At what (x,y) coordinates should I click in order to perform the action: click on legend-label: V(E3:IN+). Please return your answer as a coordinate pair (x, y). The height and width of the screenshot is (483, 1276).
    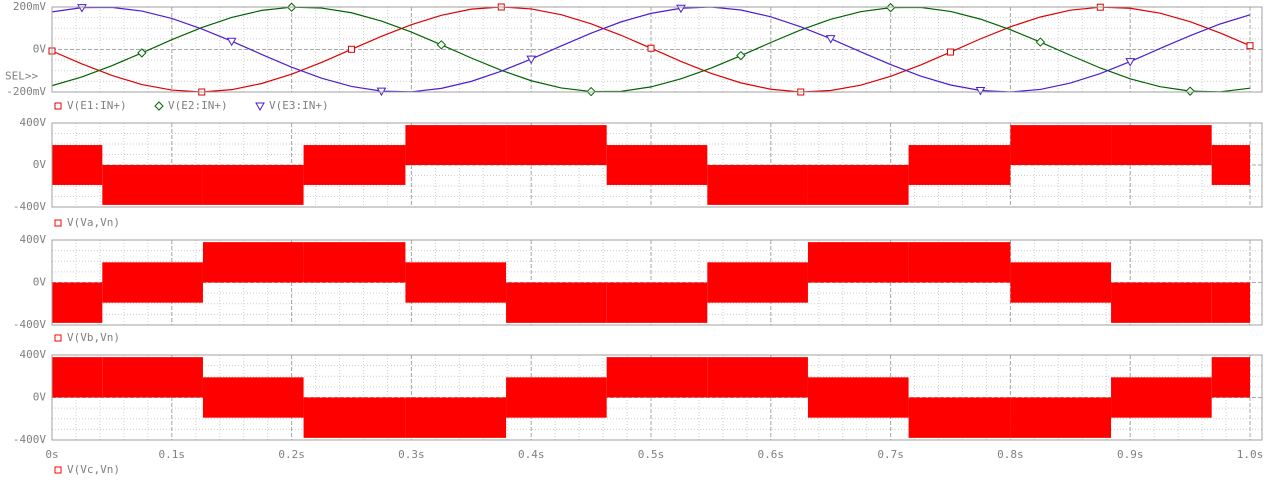
    Looking at the image, I should click on (299, 105).